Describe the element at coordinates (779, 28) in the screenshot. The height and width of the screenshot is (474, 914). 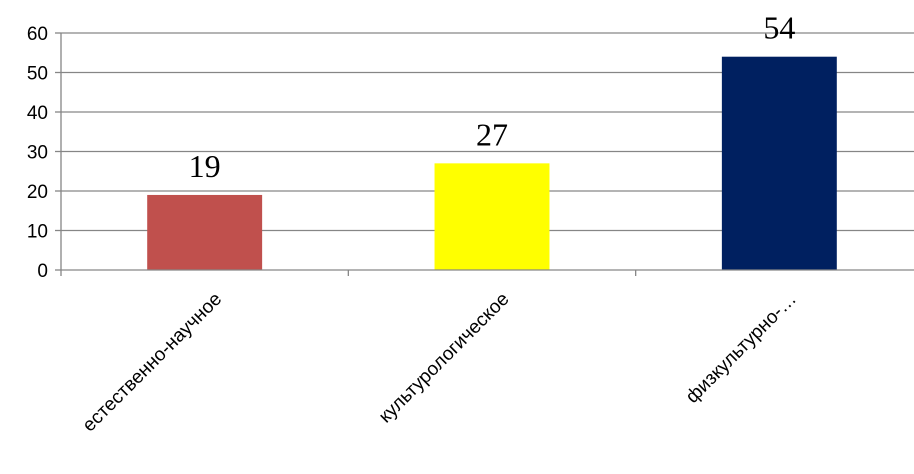
I see `data-label: 54` at that location.